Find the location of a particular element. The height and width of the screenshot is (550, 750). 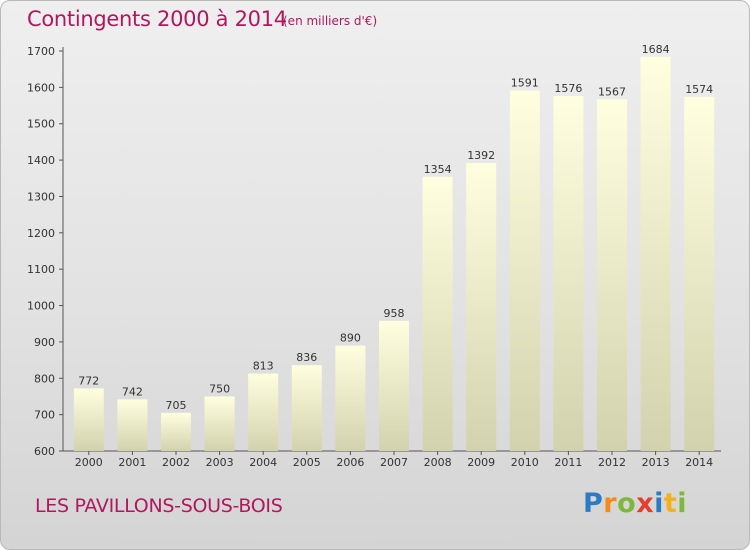

y-tick-label: 1600 is located at coordinates (41, 87).